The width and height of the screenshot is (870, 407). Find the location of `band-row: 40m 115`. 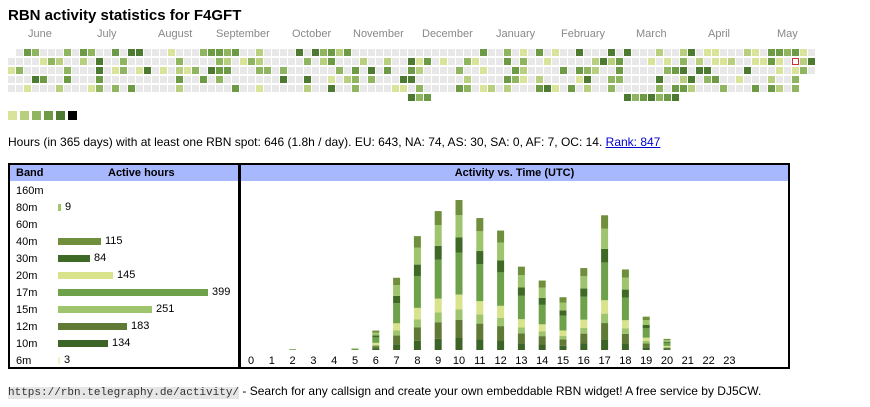

band-row: 40m 115 is located at coordinates (124, 242).